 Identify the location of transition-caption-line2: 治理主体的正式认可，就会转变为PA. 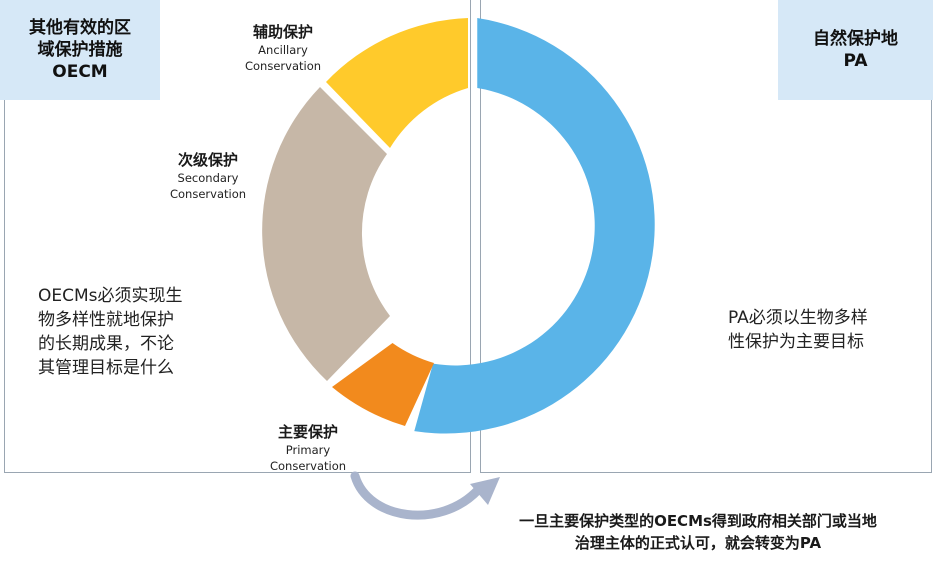
(698, 543).